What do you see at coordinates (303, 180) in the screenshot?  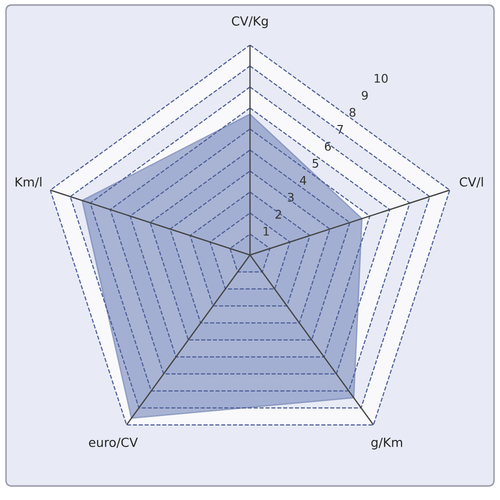 I see `y-tick-label: 4` at bounding box center [303, 180].